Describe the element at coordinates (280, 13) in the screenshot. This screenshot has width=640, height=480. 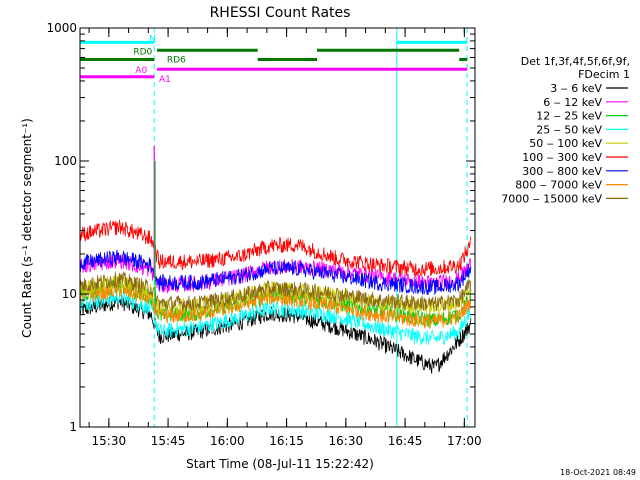
I see `chart-title: RHESSI Count Rates` at that location.